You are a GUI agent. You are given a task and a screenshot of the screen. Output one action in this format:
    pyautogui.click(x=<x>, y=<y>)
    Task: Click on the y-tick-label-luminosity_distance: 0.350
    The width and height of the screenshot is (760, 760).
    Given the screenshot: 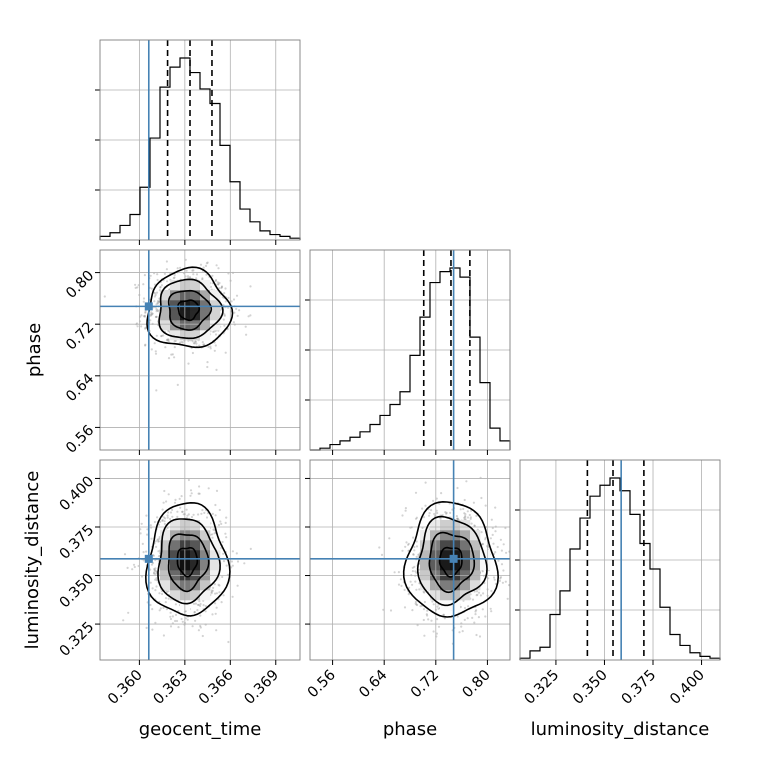 What is the action you would take?
    pyautogui.click(x=77, y=591)
    